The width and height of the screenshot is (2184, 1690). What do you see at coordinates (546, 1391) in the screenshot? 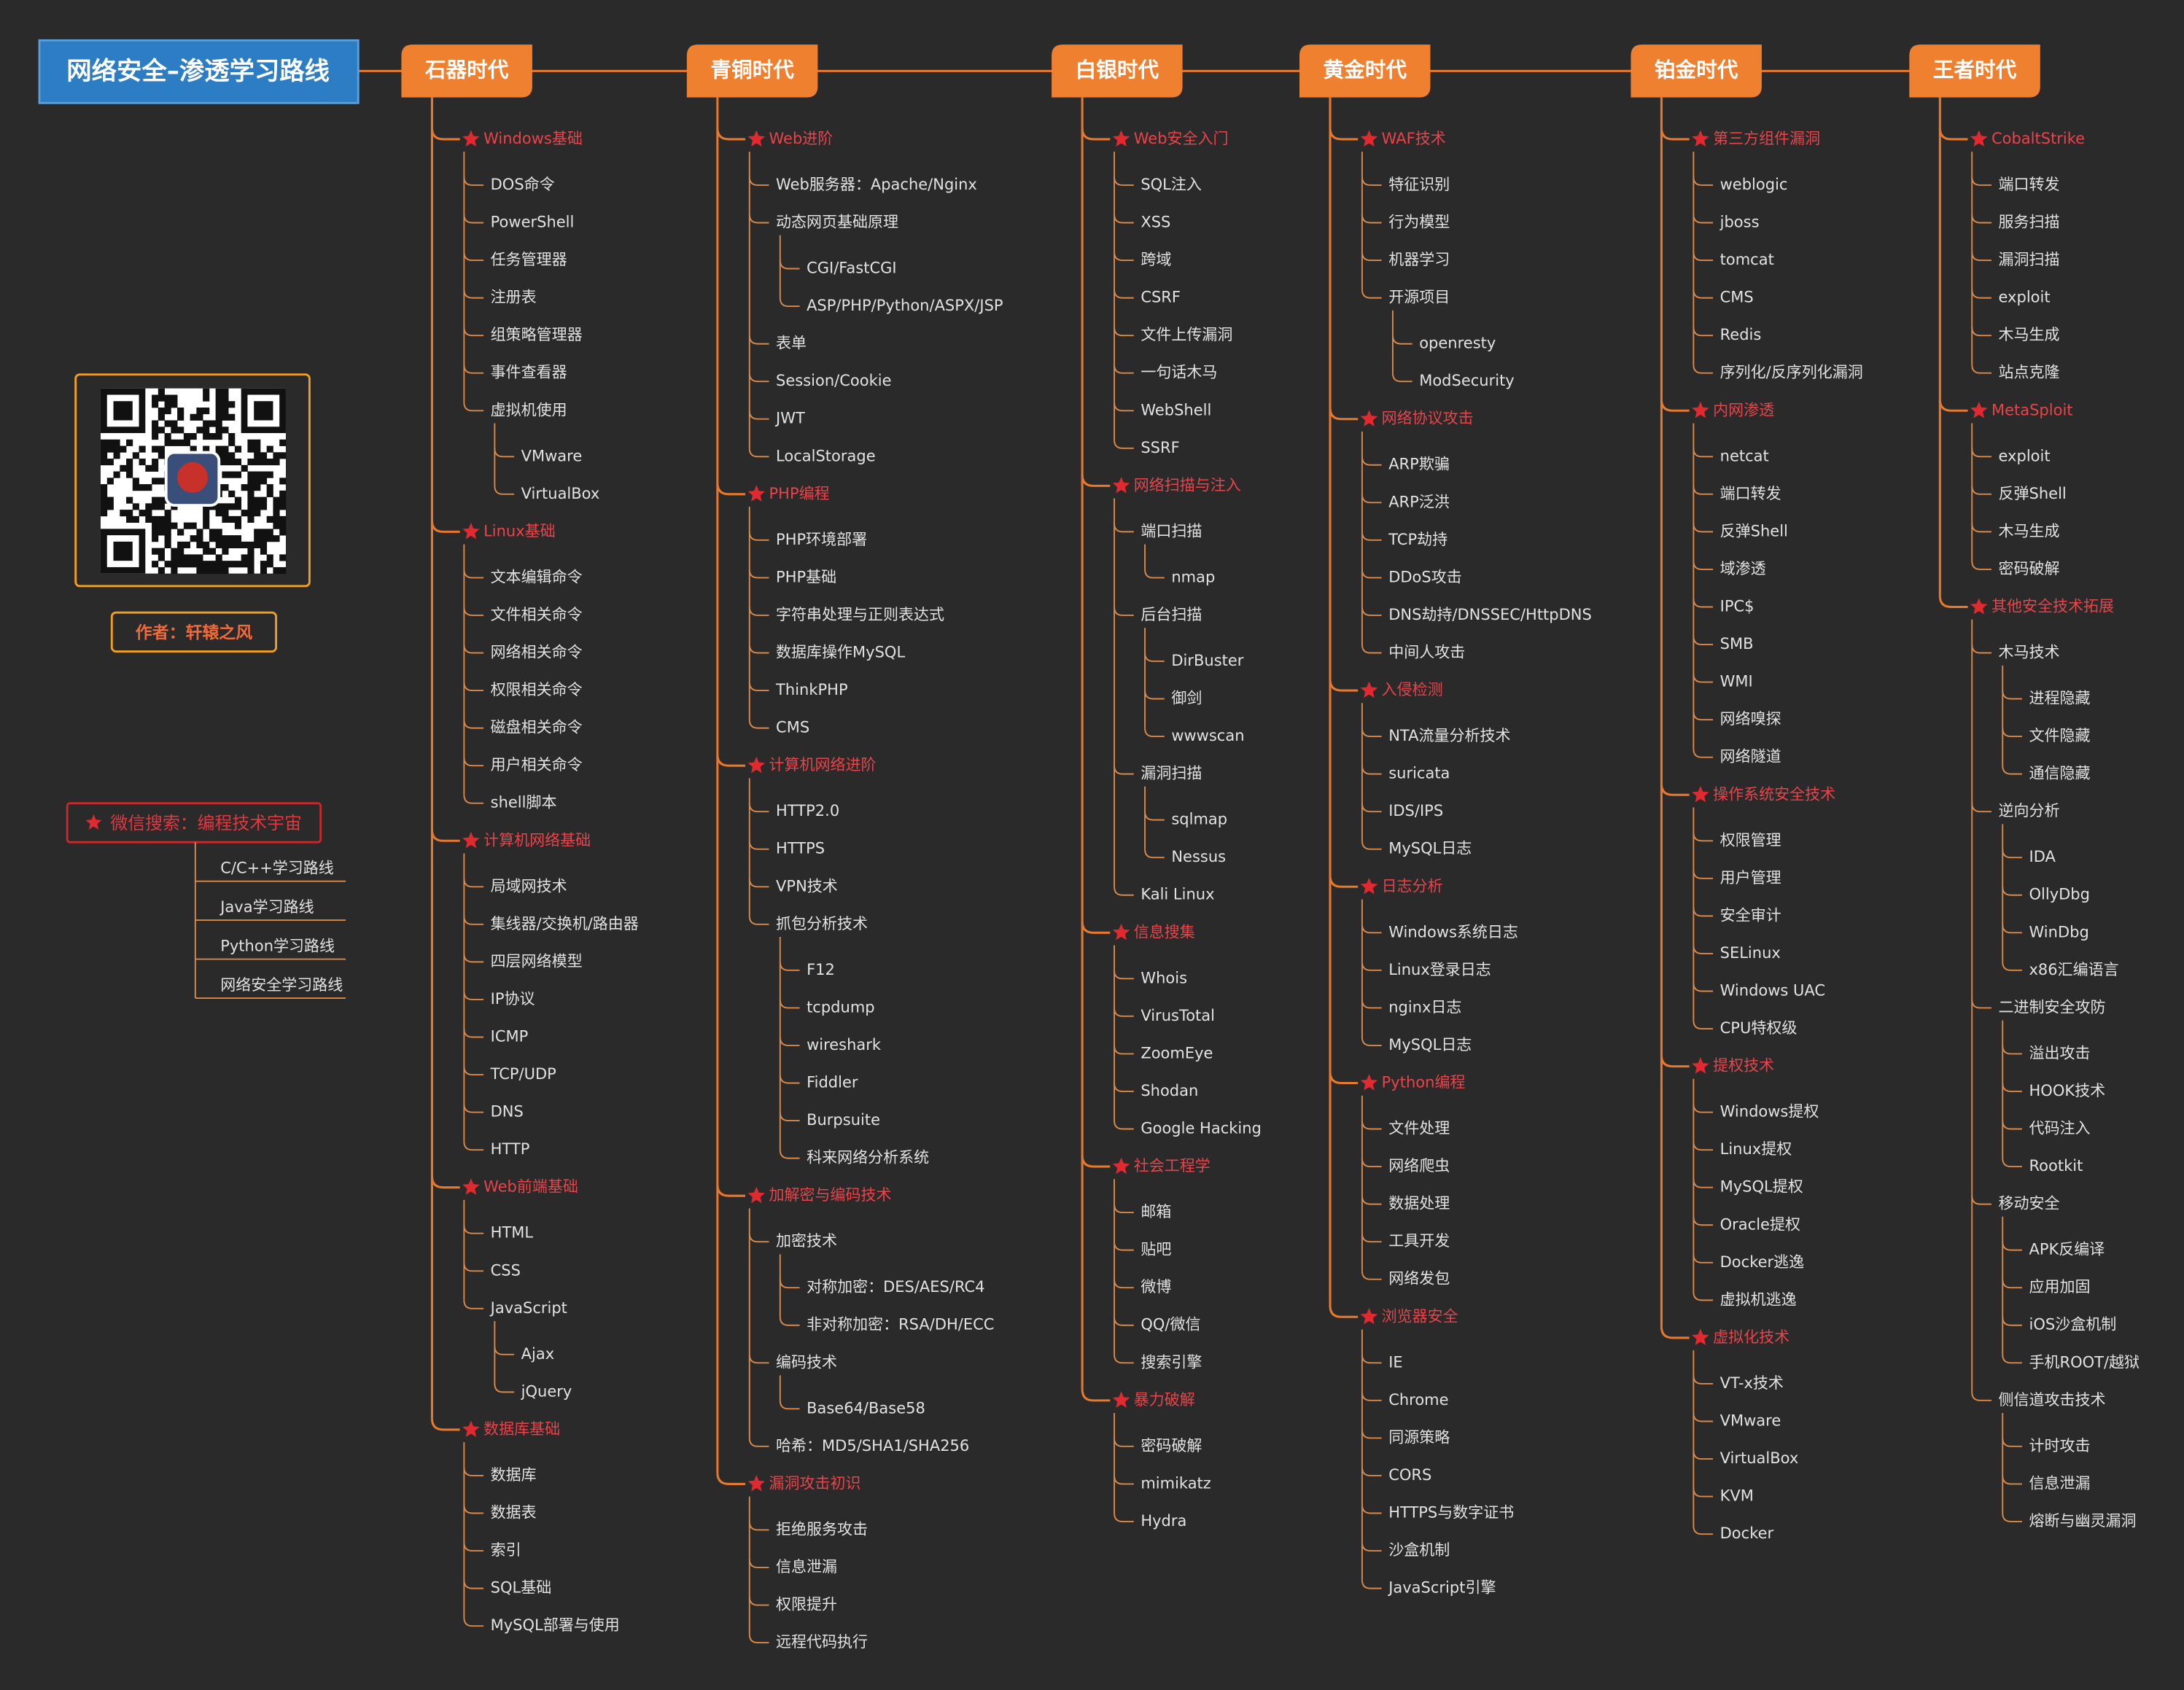
I see `leaf: jQuery` at bounding box center [546, 1391].